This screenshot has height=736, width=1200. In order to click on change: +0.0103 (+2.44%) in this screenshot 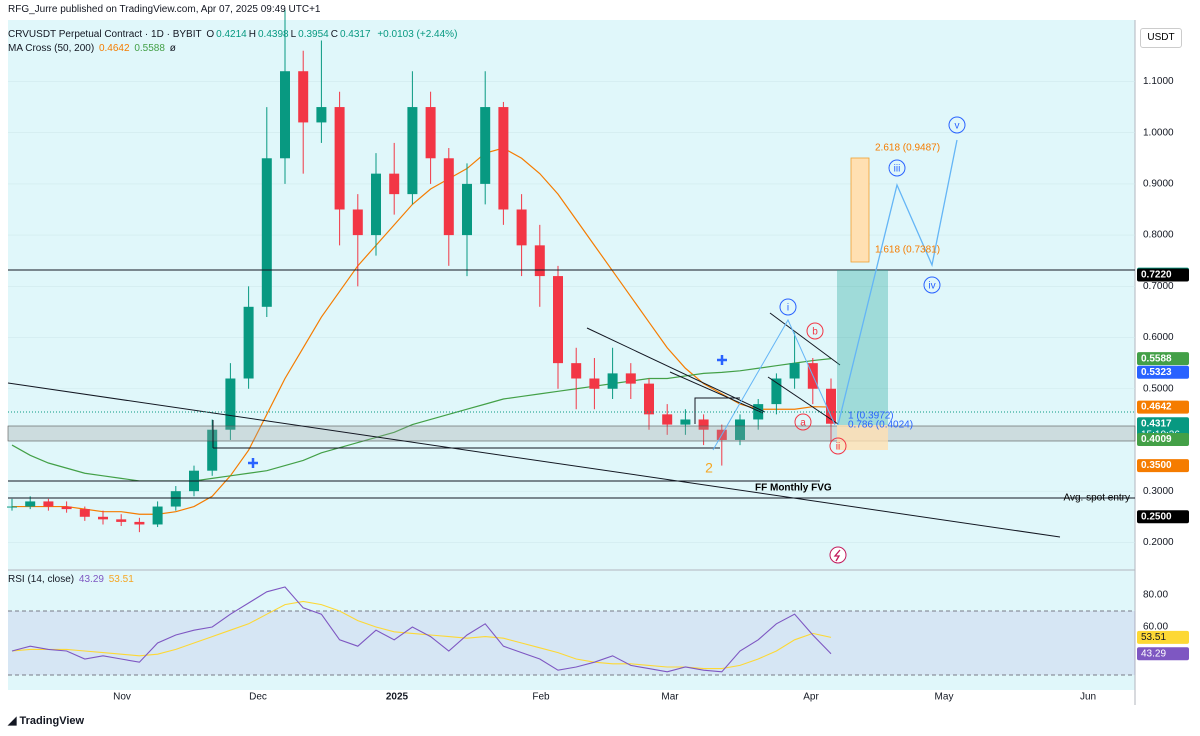, I will do `click(417, 34)`.